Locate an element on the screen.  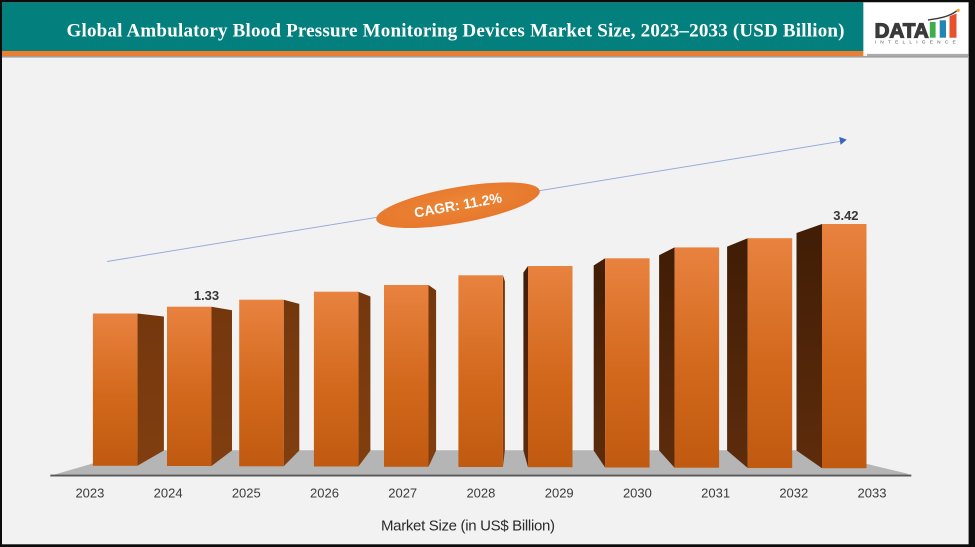
svg-text: 2026 is located at coordinates (324, 493).